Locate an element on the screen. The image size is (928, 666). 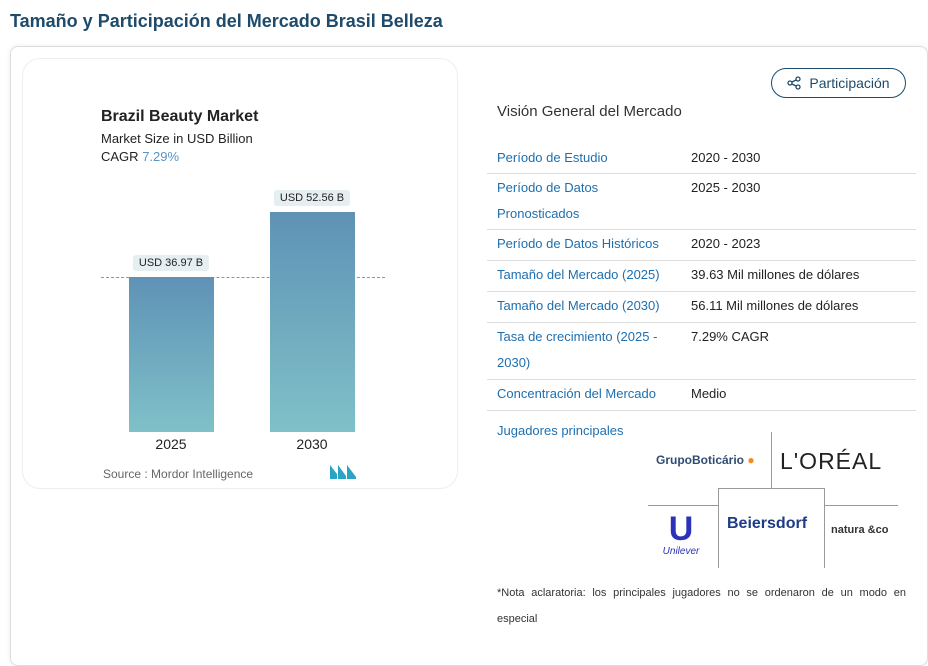
row-value: Medio is located at coordinates (709, 393).